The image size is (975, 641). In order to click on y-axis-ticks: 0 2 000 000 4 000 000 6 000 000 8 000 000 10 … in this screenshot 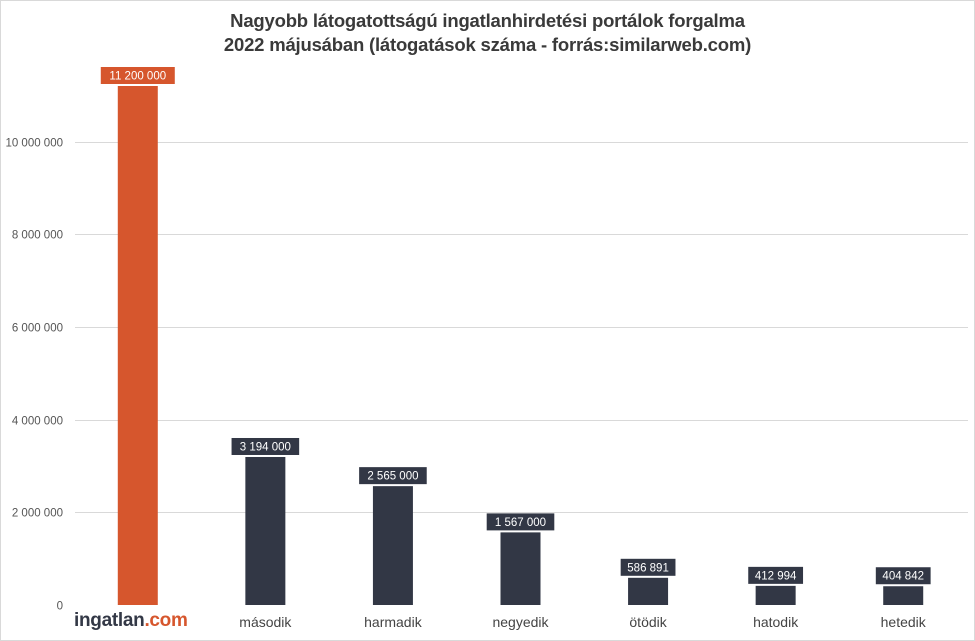, I will do `click(34, 375)`.